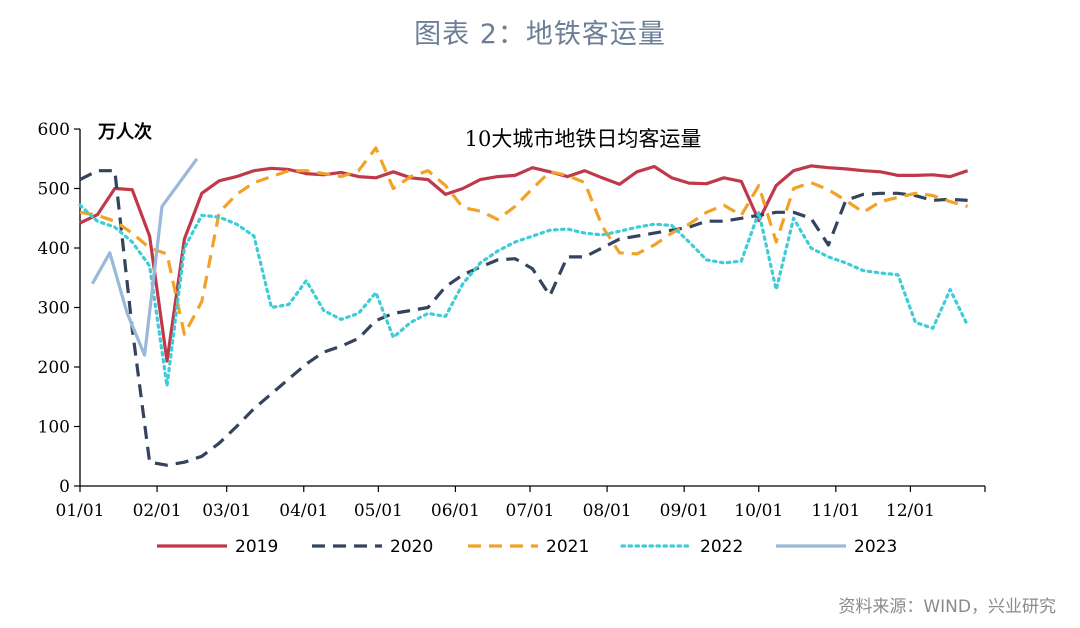 This screenshot has height=628, width=1080. Describe the element at coordinates (378, 511) in the screenshot. I see `x-tick-label: 05/01` at that location.